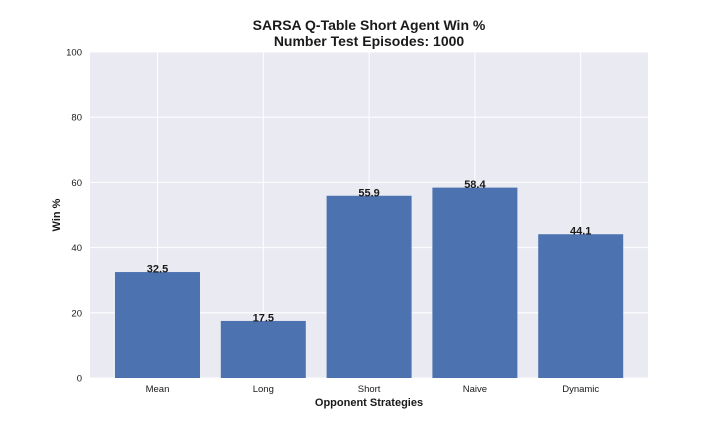 The height and width of the screenshot is (432, 720). I want to click on bar-naive, so click(475, 282).